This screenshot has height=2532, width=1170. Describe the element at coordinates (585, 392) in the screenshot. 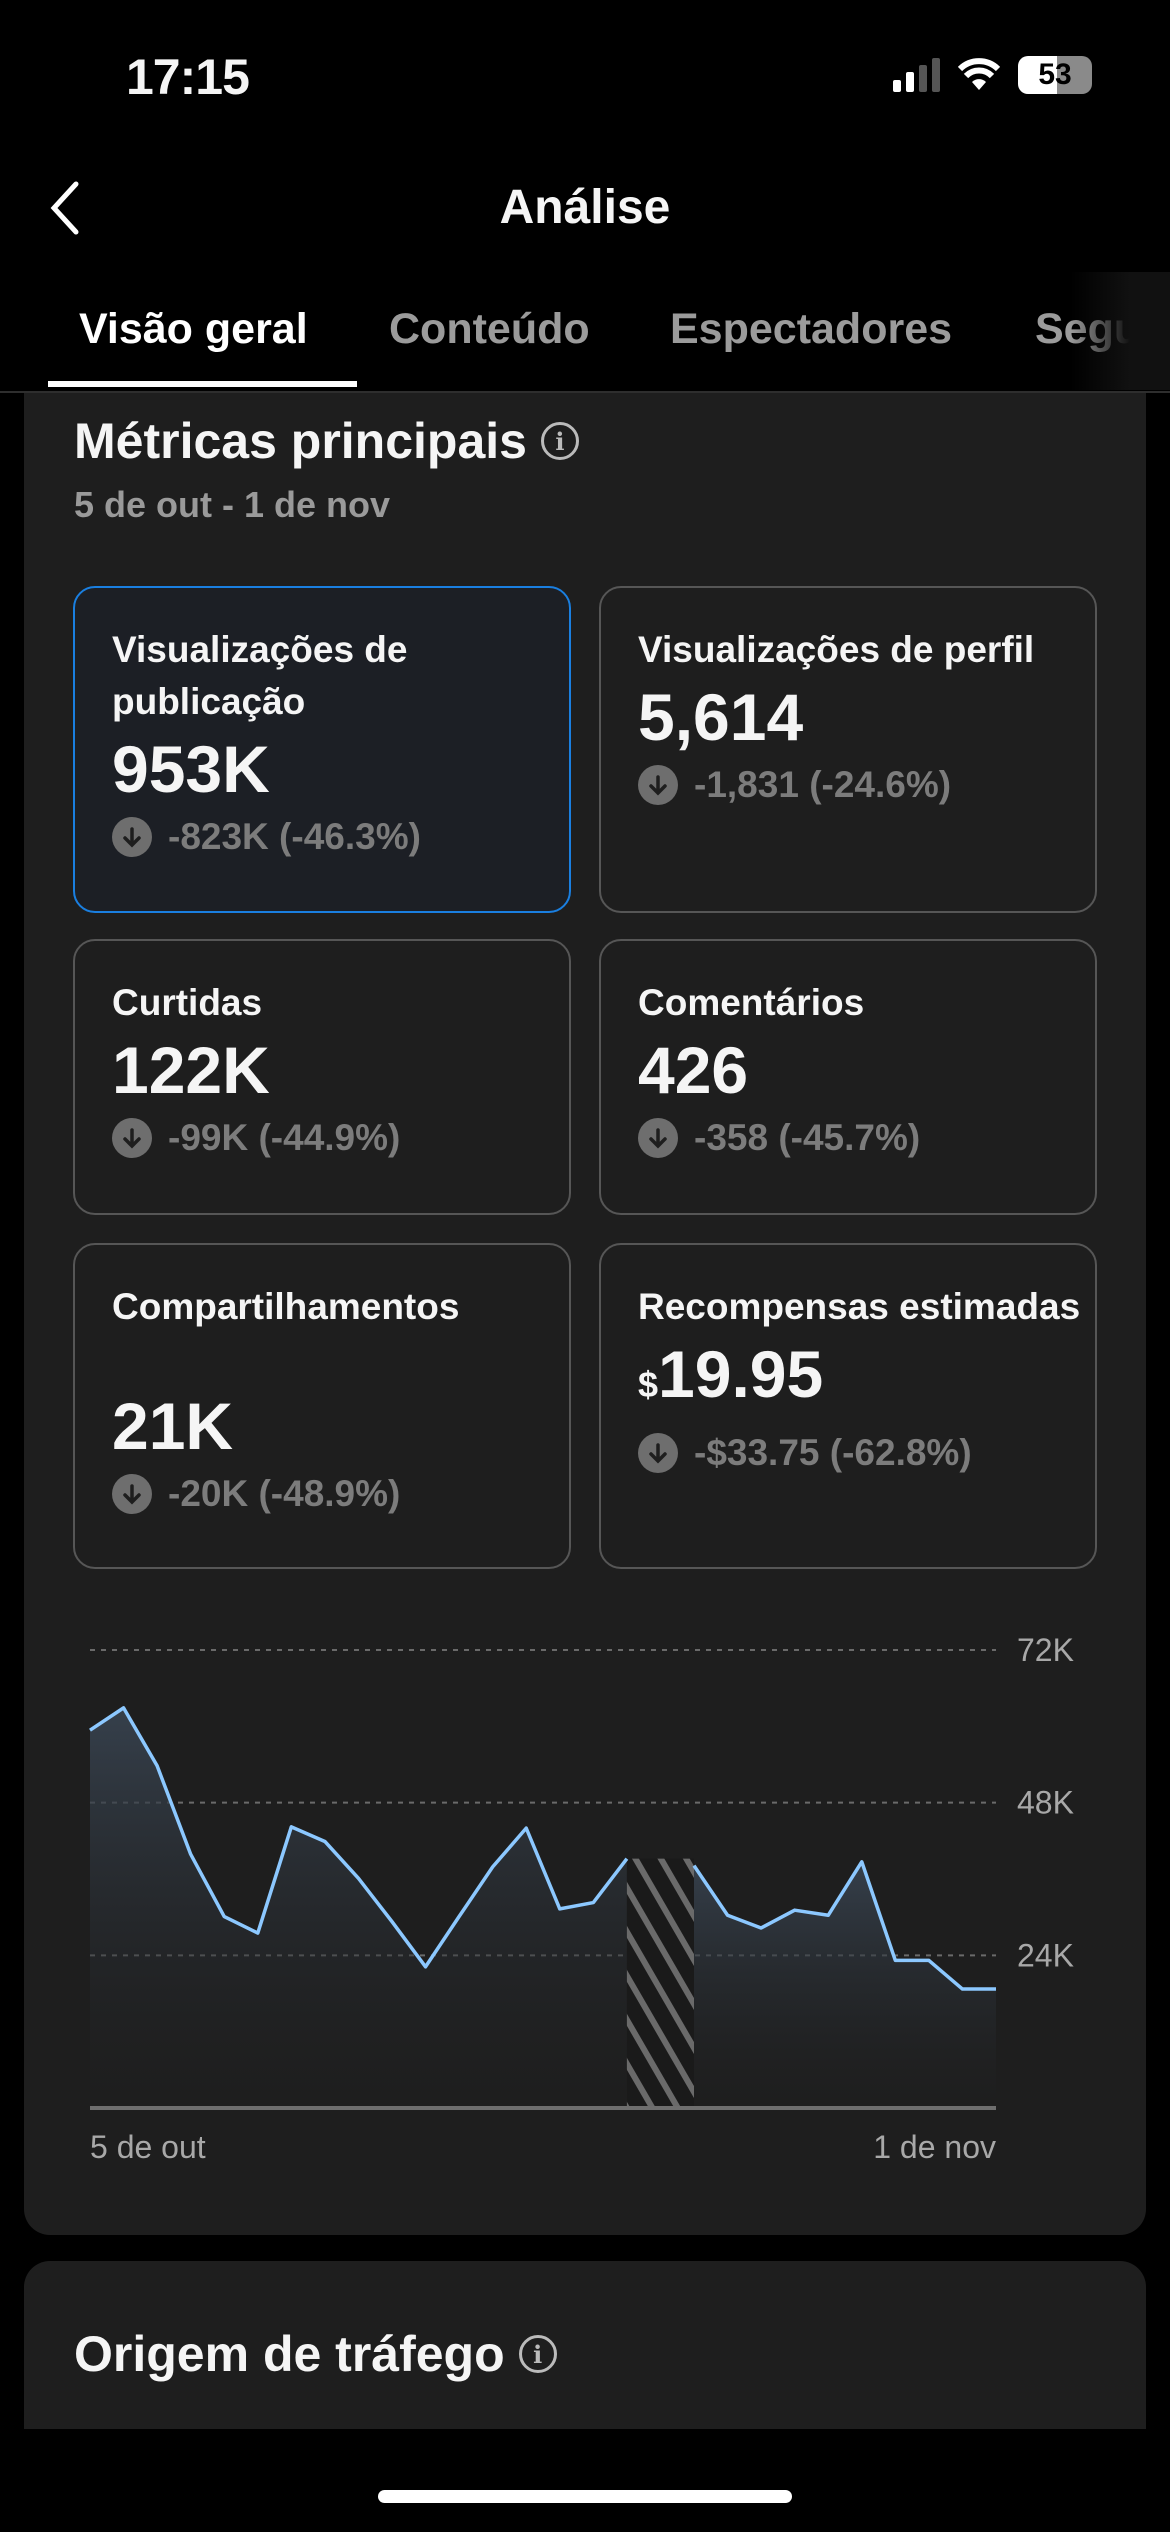

I see `divider` at that location.